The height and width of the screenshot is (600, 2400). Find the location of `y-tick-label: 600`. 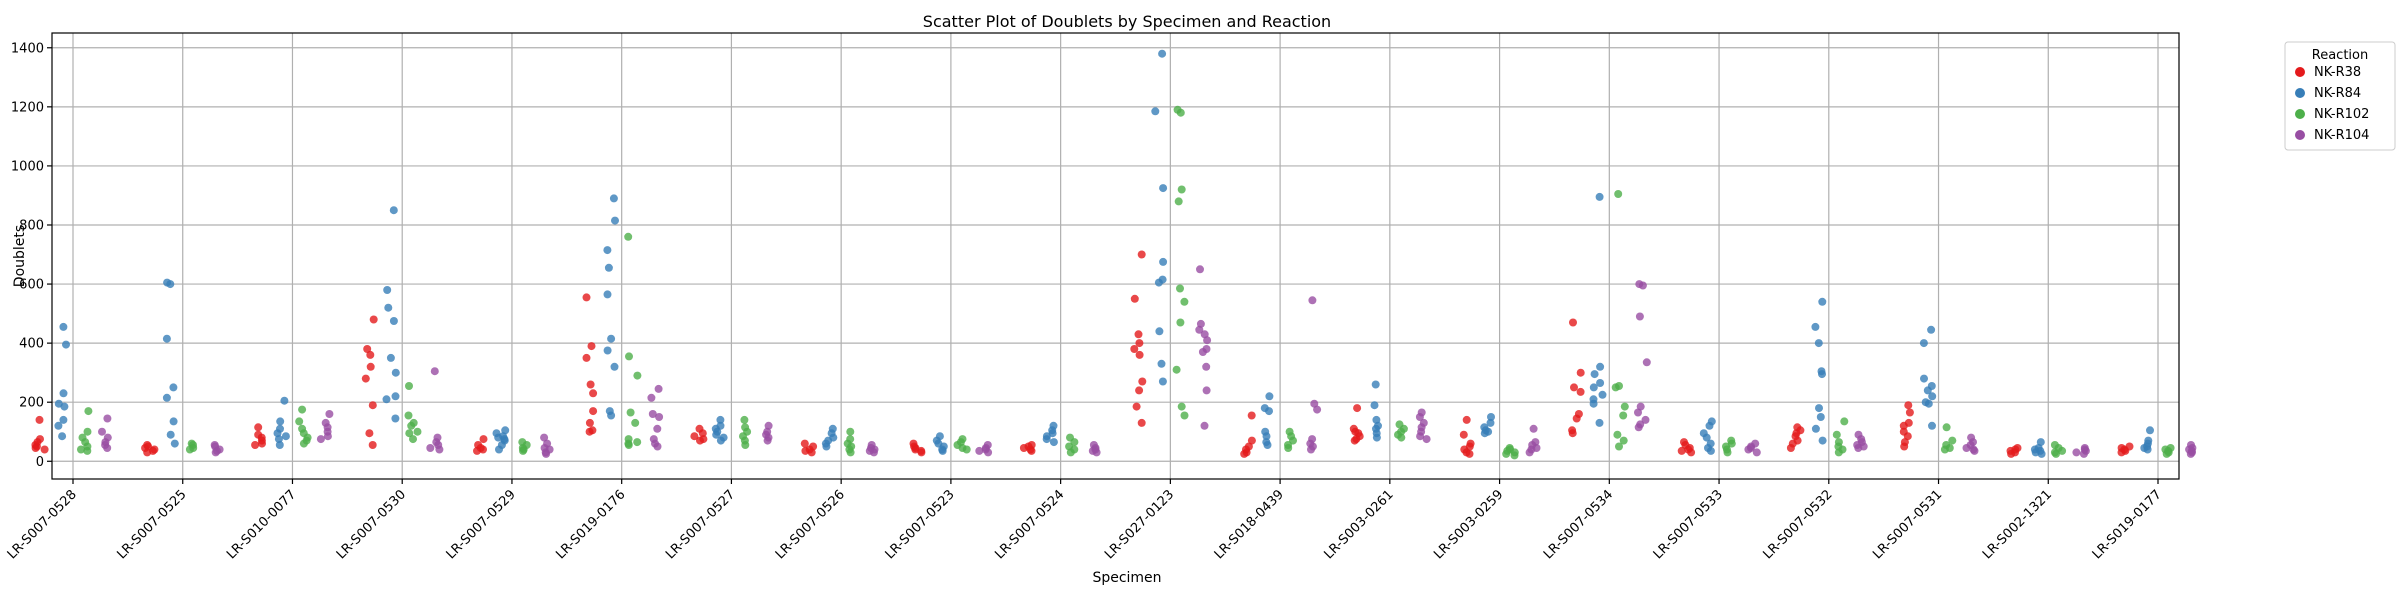

y-tick-label: 600 is located at coordinates (31, 285).